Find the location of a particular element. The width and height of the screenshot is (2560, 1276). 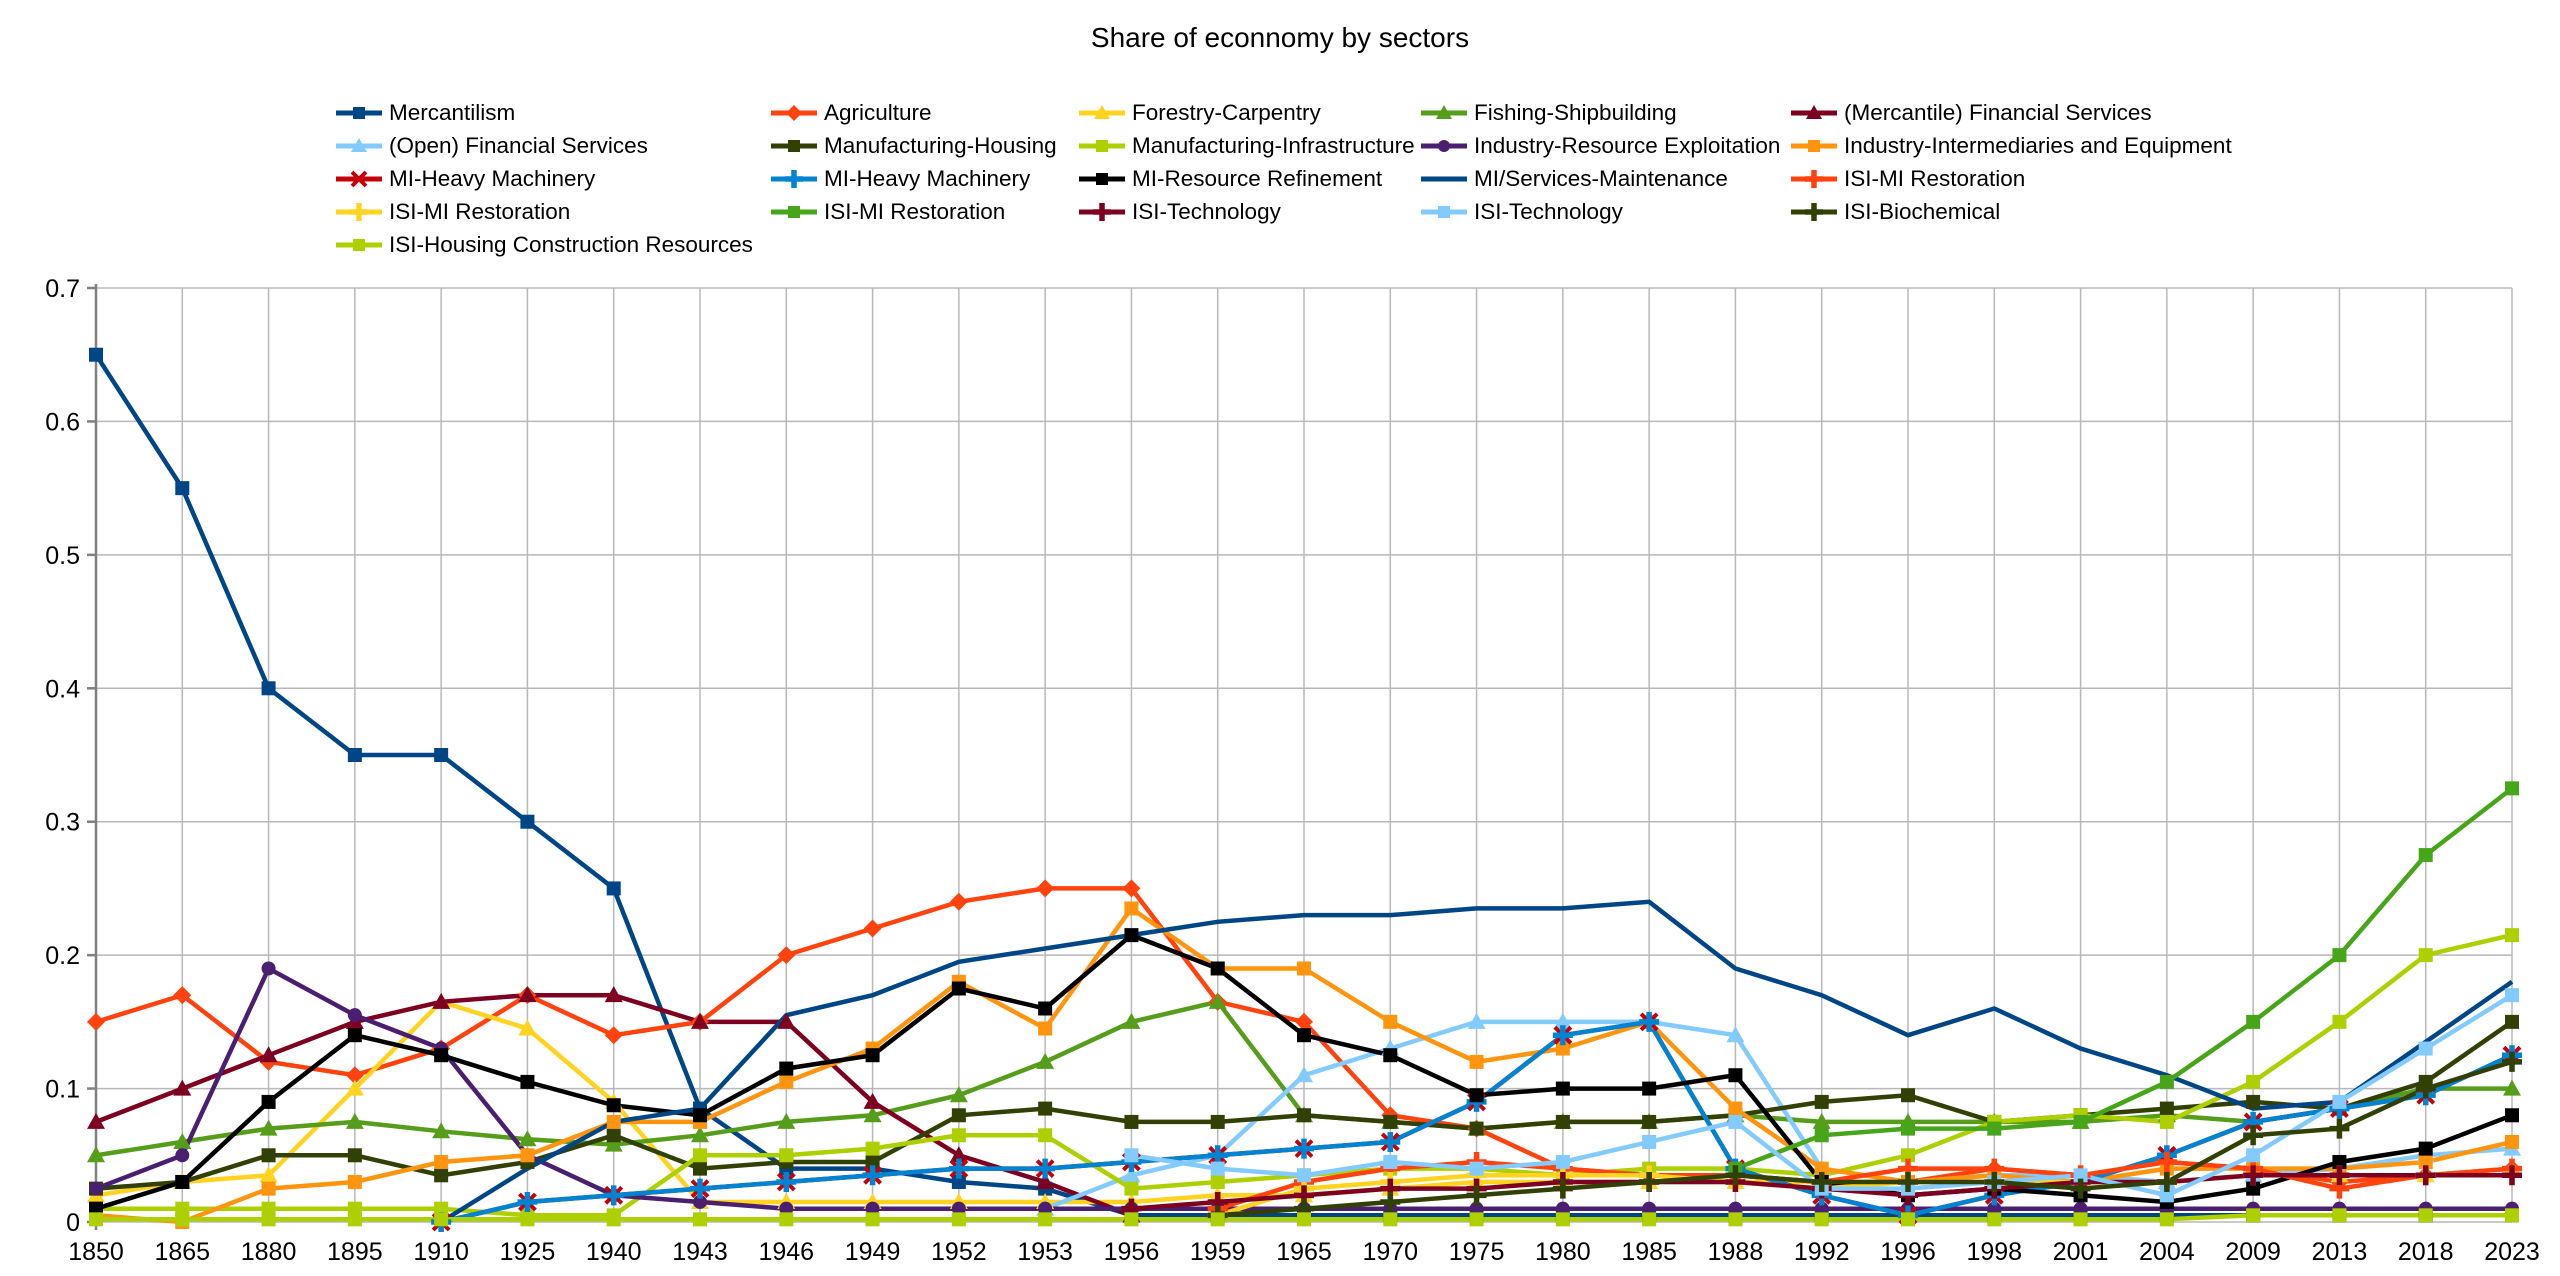

legend-item: Agriculture is located at coordinates (851, 113).